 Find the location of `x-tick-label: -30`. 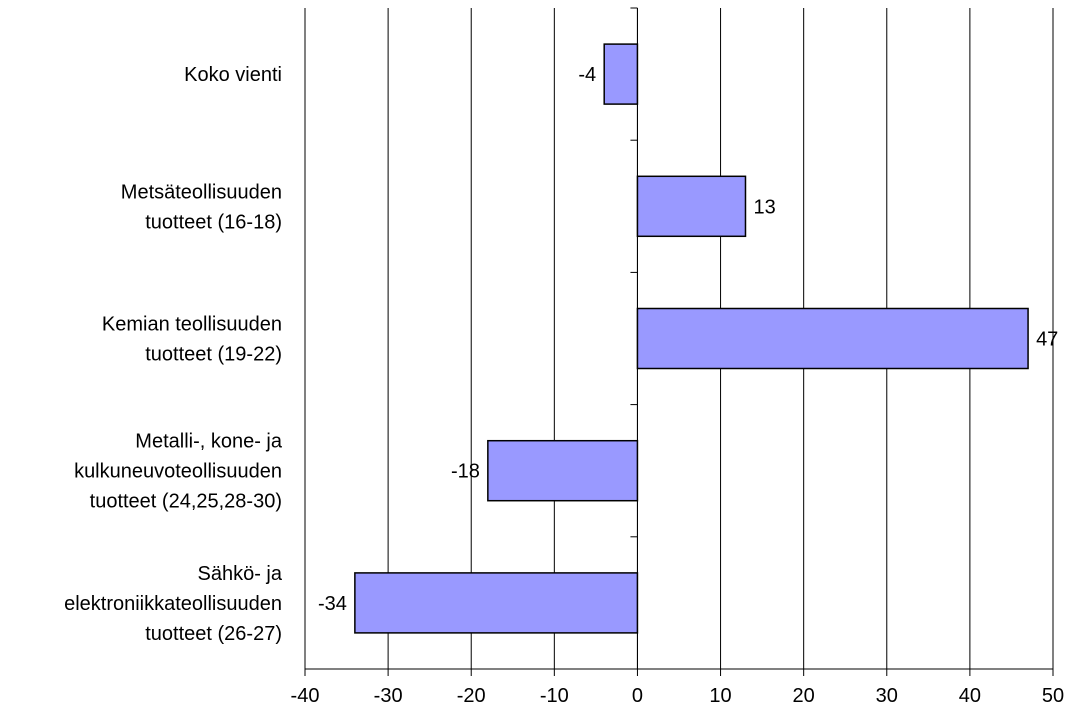

x-tick-label: -30 is located at coordinates (388, 696).